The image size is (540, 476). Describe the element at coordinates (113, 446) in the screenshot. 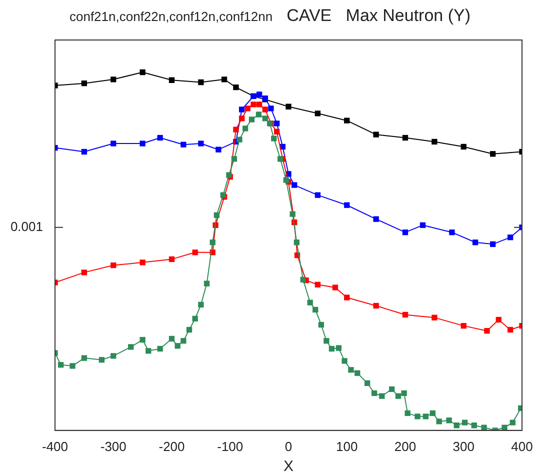

I see `x-tick-label: -300` at that location.